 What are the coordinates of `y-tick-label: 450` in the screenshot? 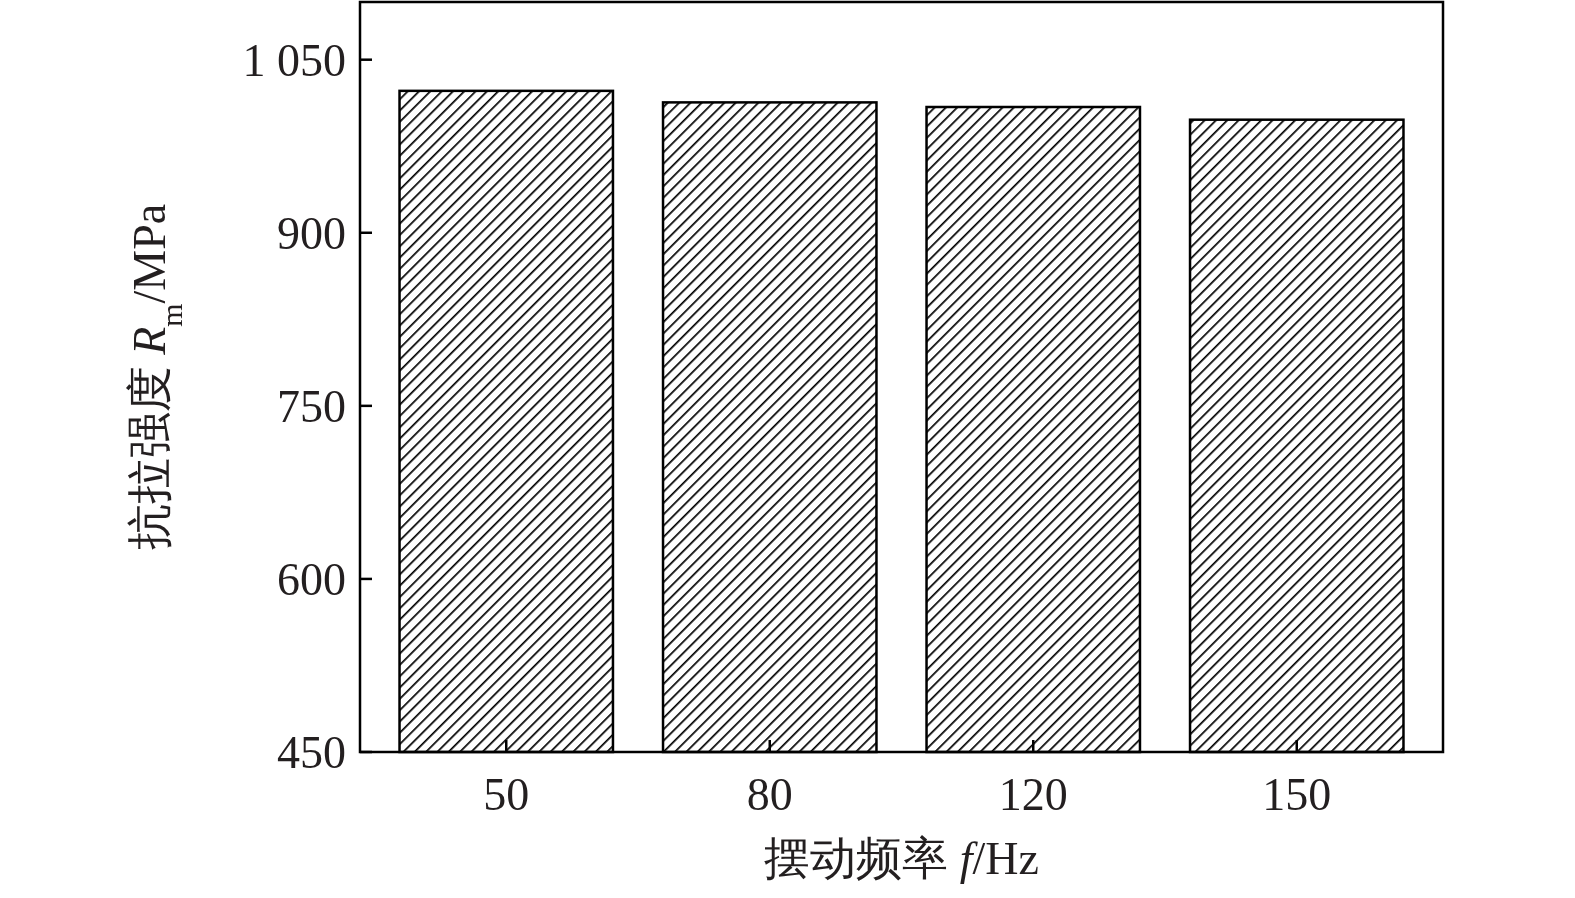 It's located at (311, 752).